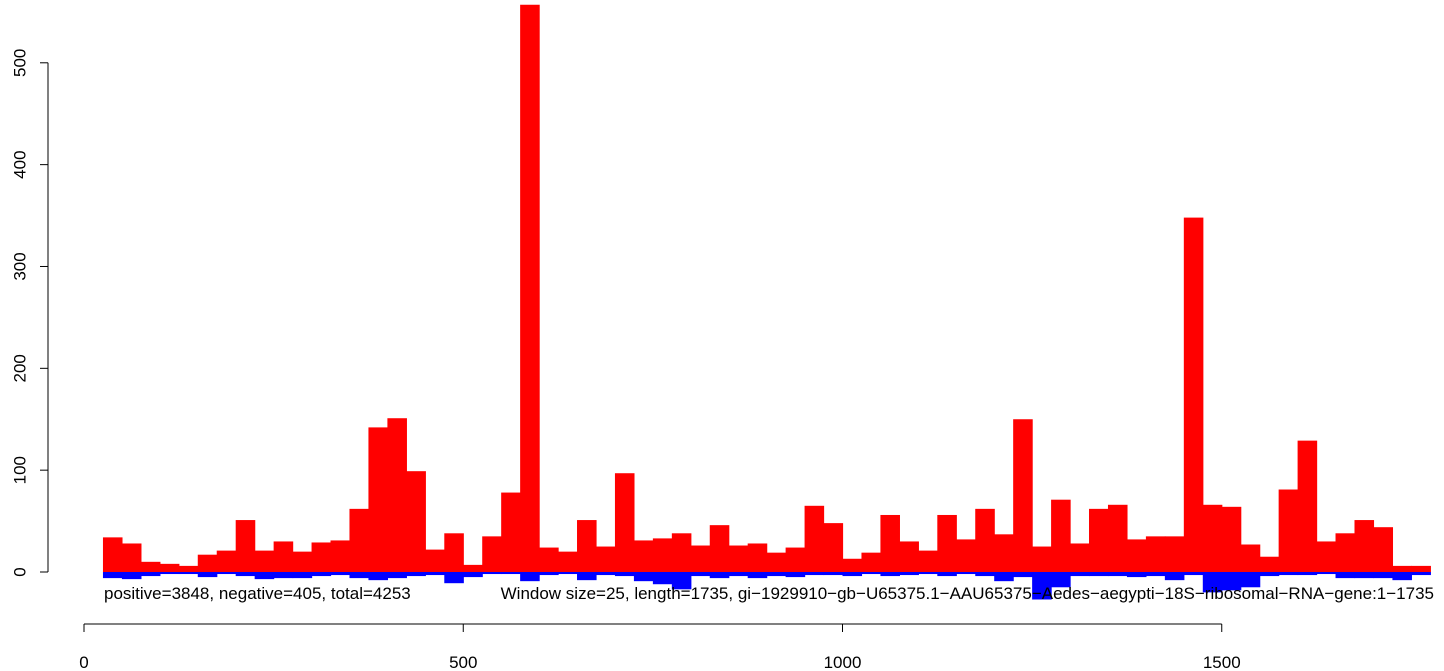 The width and height of the screenshot is (1444, 671). I want to click on y-axis: 0 100 200 300 400 500, so click(30, 313).